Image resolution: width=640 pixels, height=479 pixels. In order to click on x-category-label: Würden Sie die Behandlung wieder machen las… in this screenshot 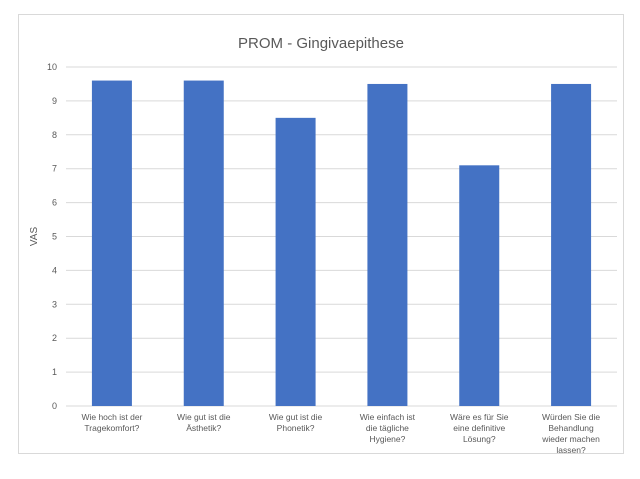, I will do `click(570, 433)`.